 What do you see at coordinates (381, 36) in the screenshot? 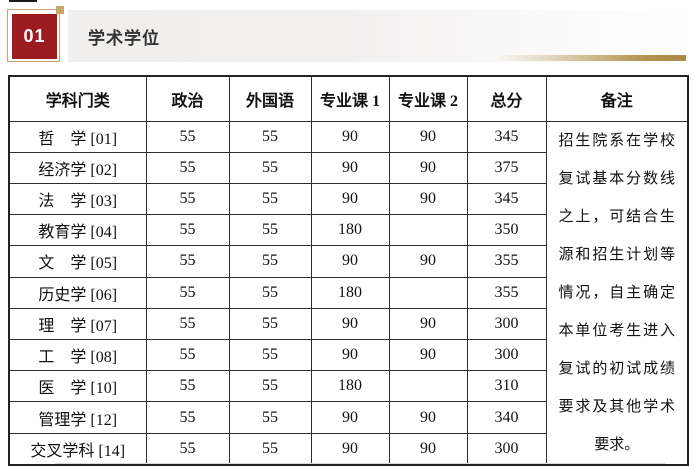
I see `section-title-band` at bounding box center [381, 36].